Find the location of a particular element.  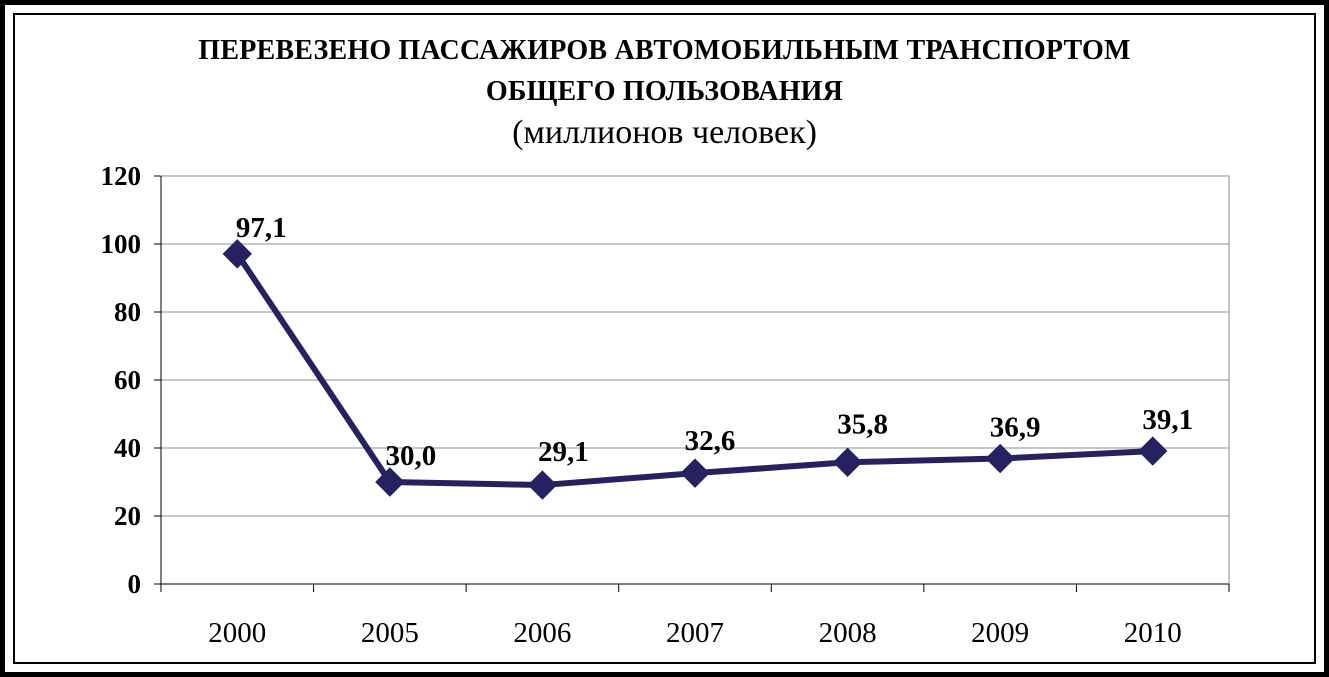

data-label: 39,1 is located at coordinates (1167, 420).